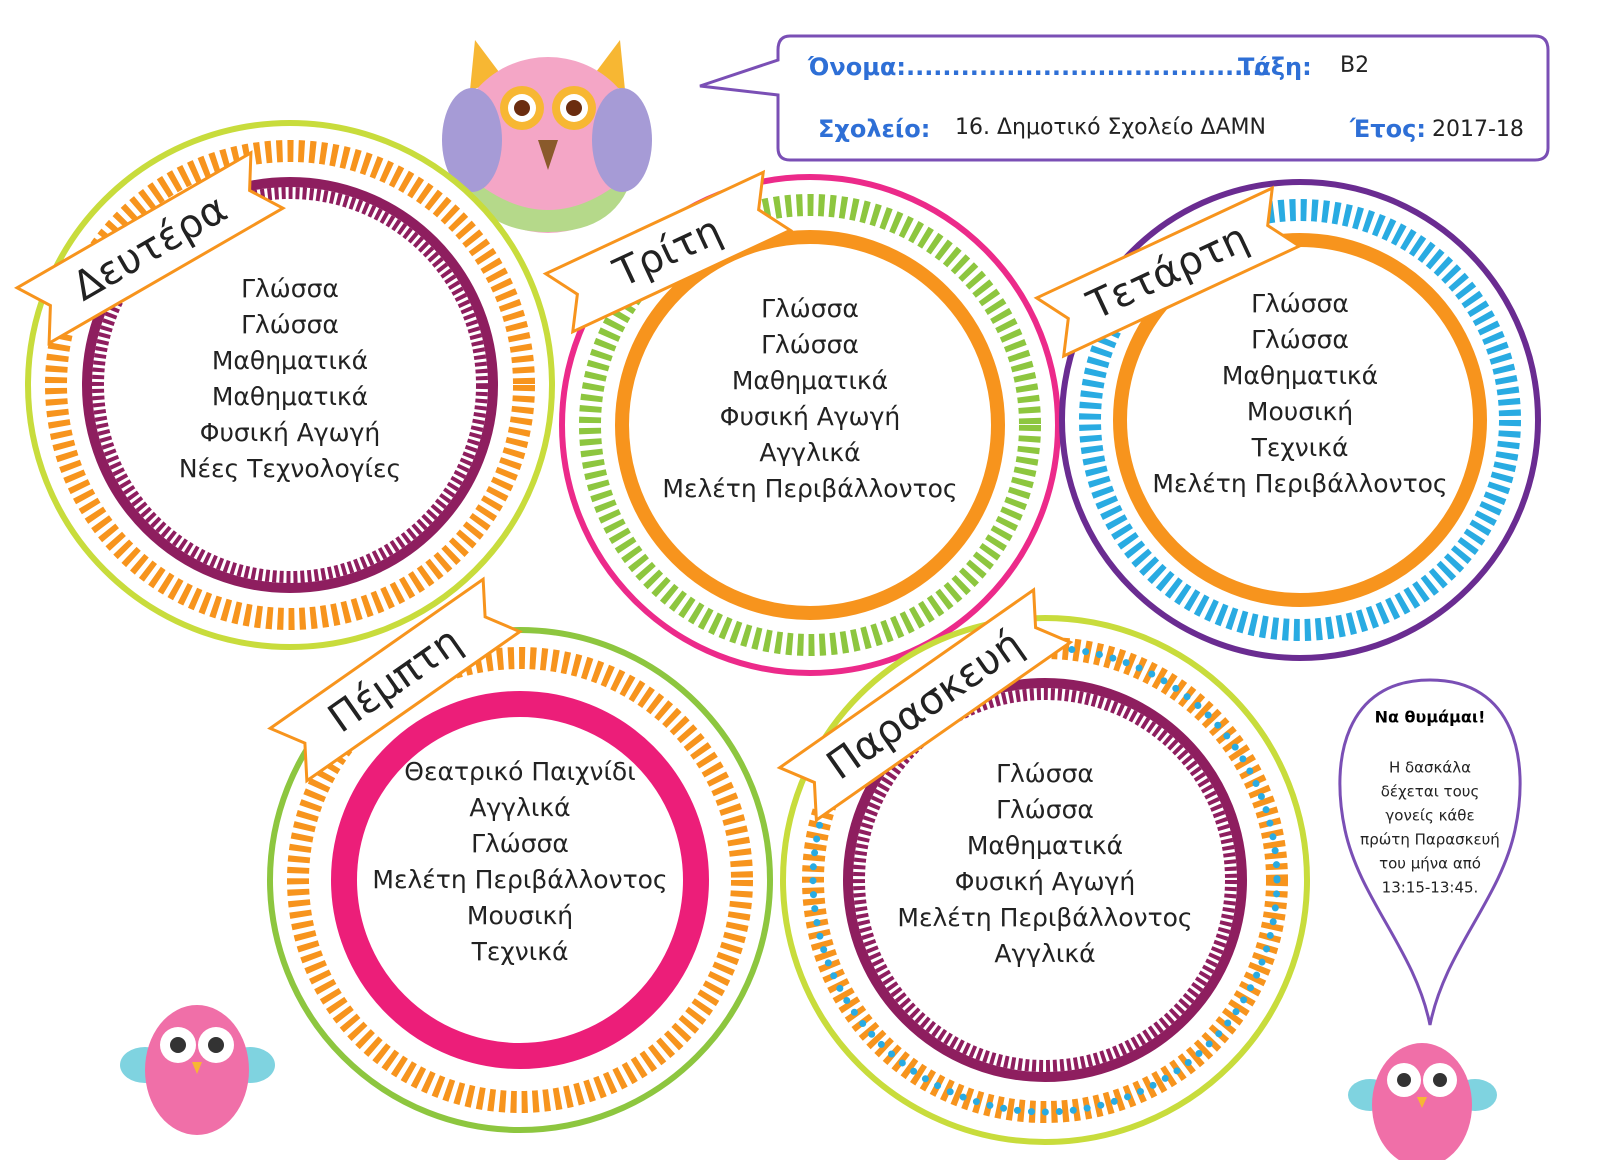 The height and width of the screenshot is (1160, 1600). Describe the element at coordinates (290, 468) in the screenshot. I see `subject: Νέες Τεχνολογίες` at that location.